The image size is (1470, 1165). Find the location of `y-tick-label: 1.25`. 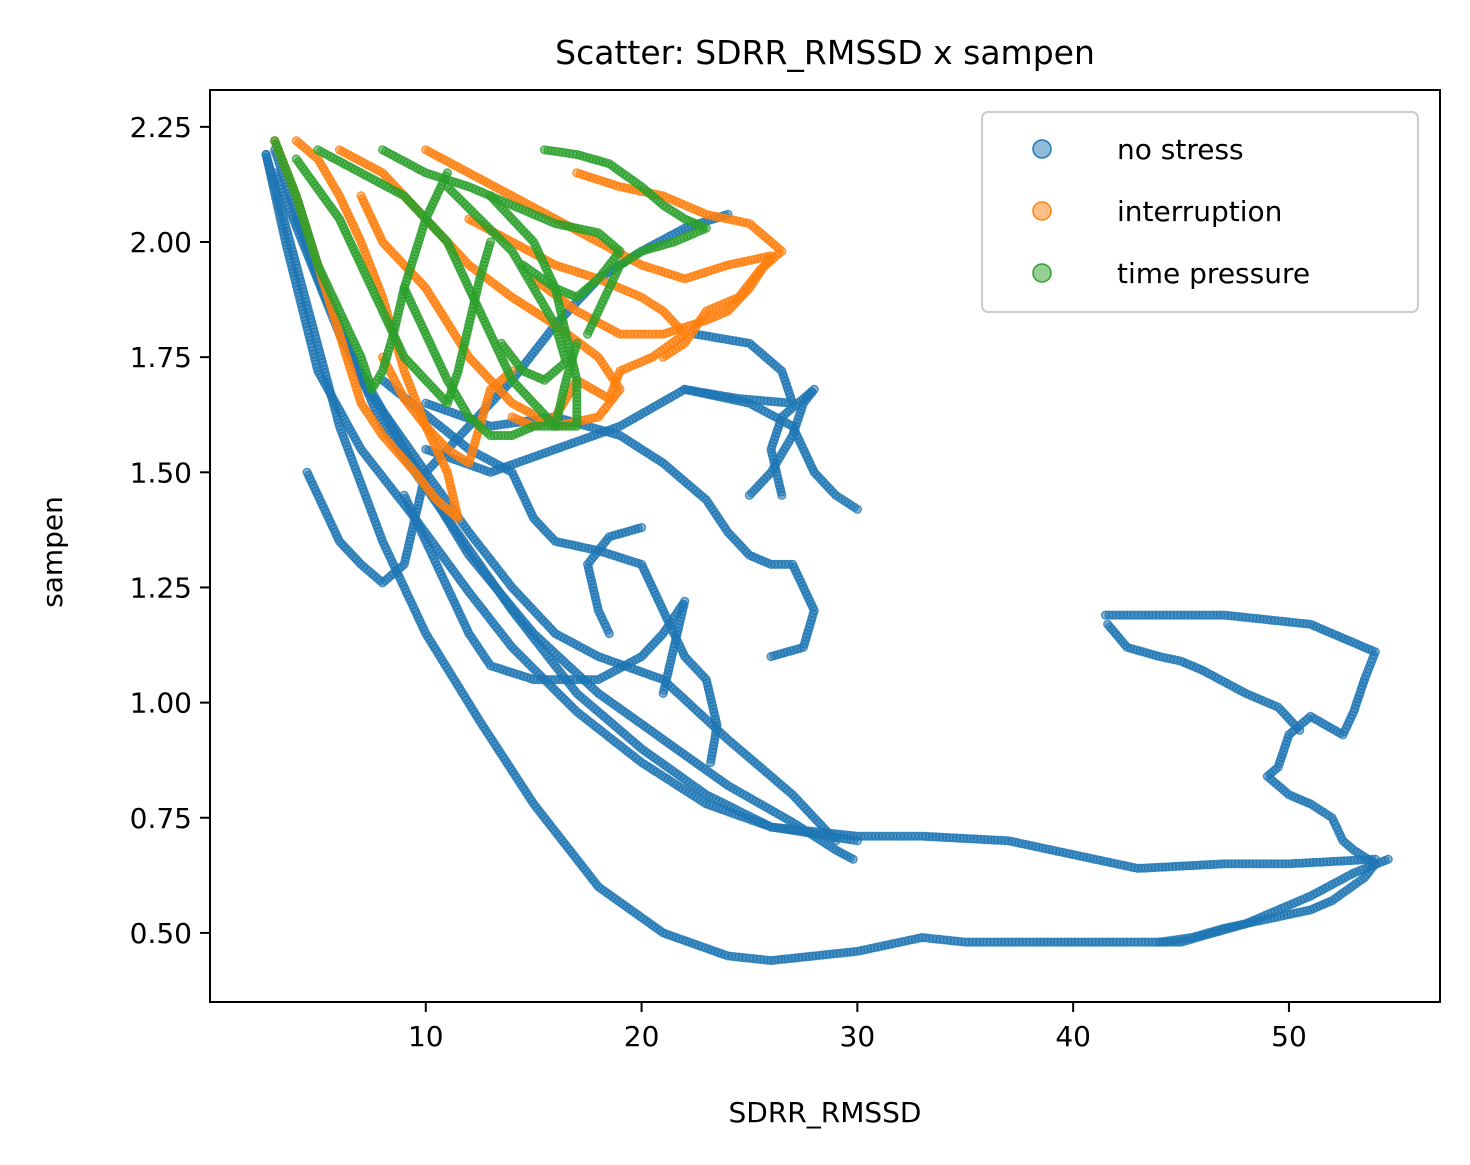

y-tick-label: 1.25 is located at coordinates (161, 587).